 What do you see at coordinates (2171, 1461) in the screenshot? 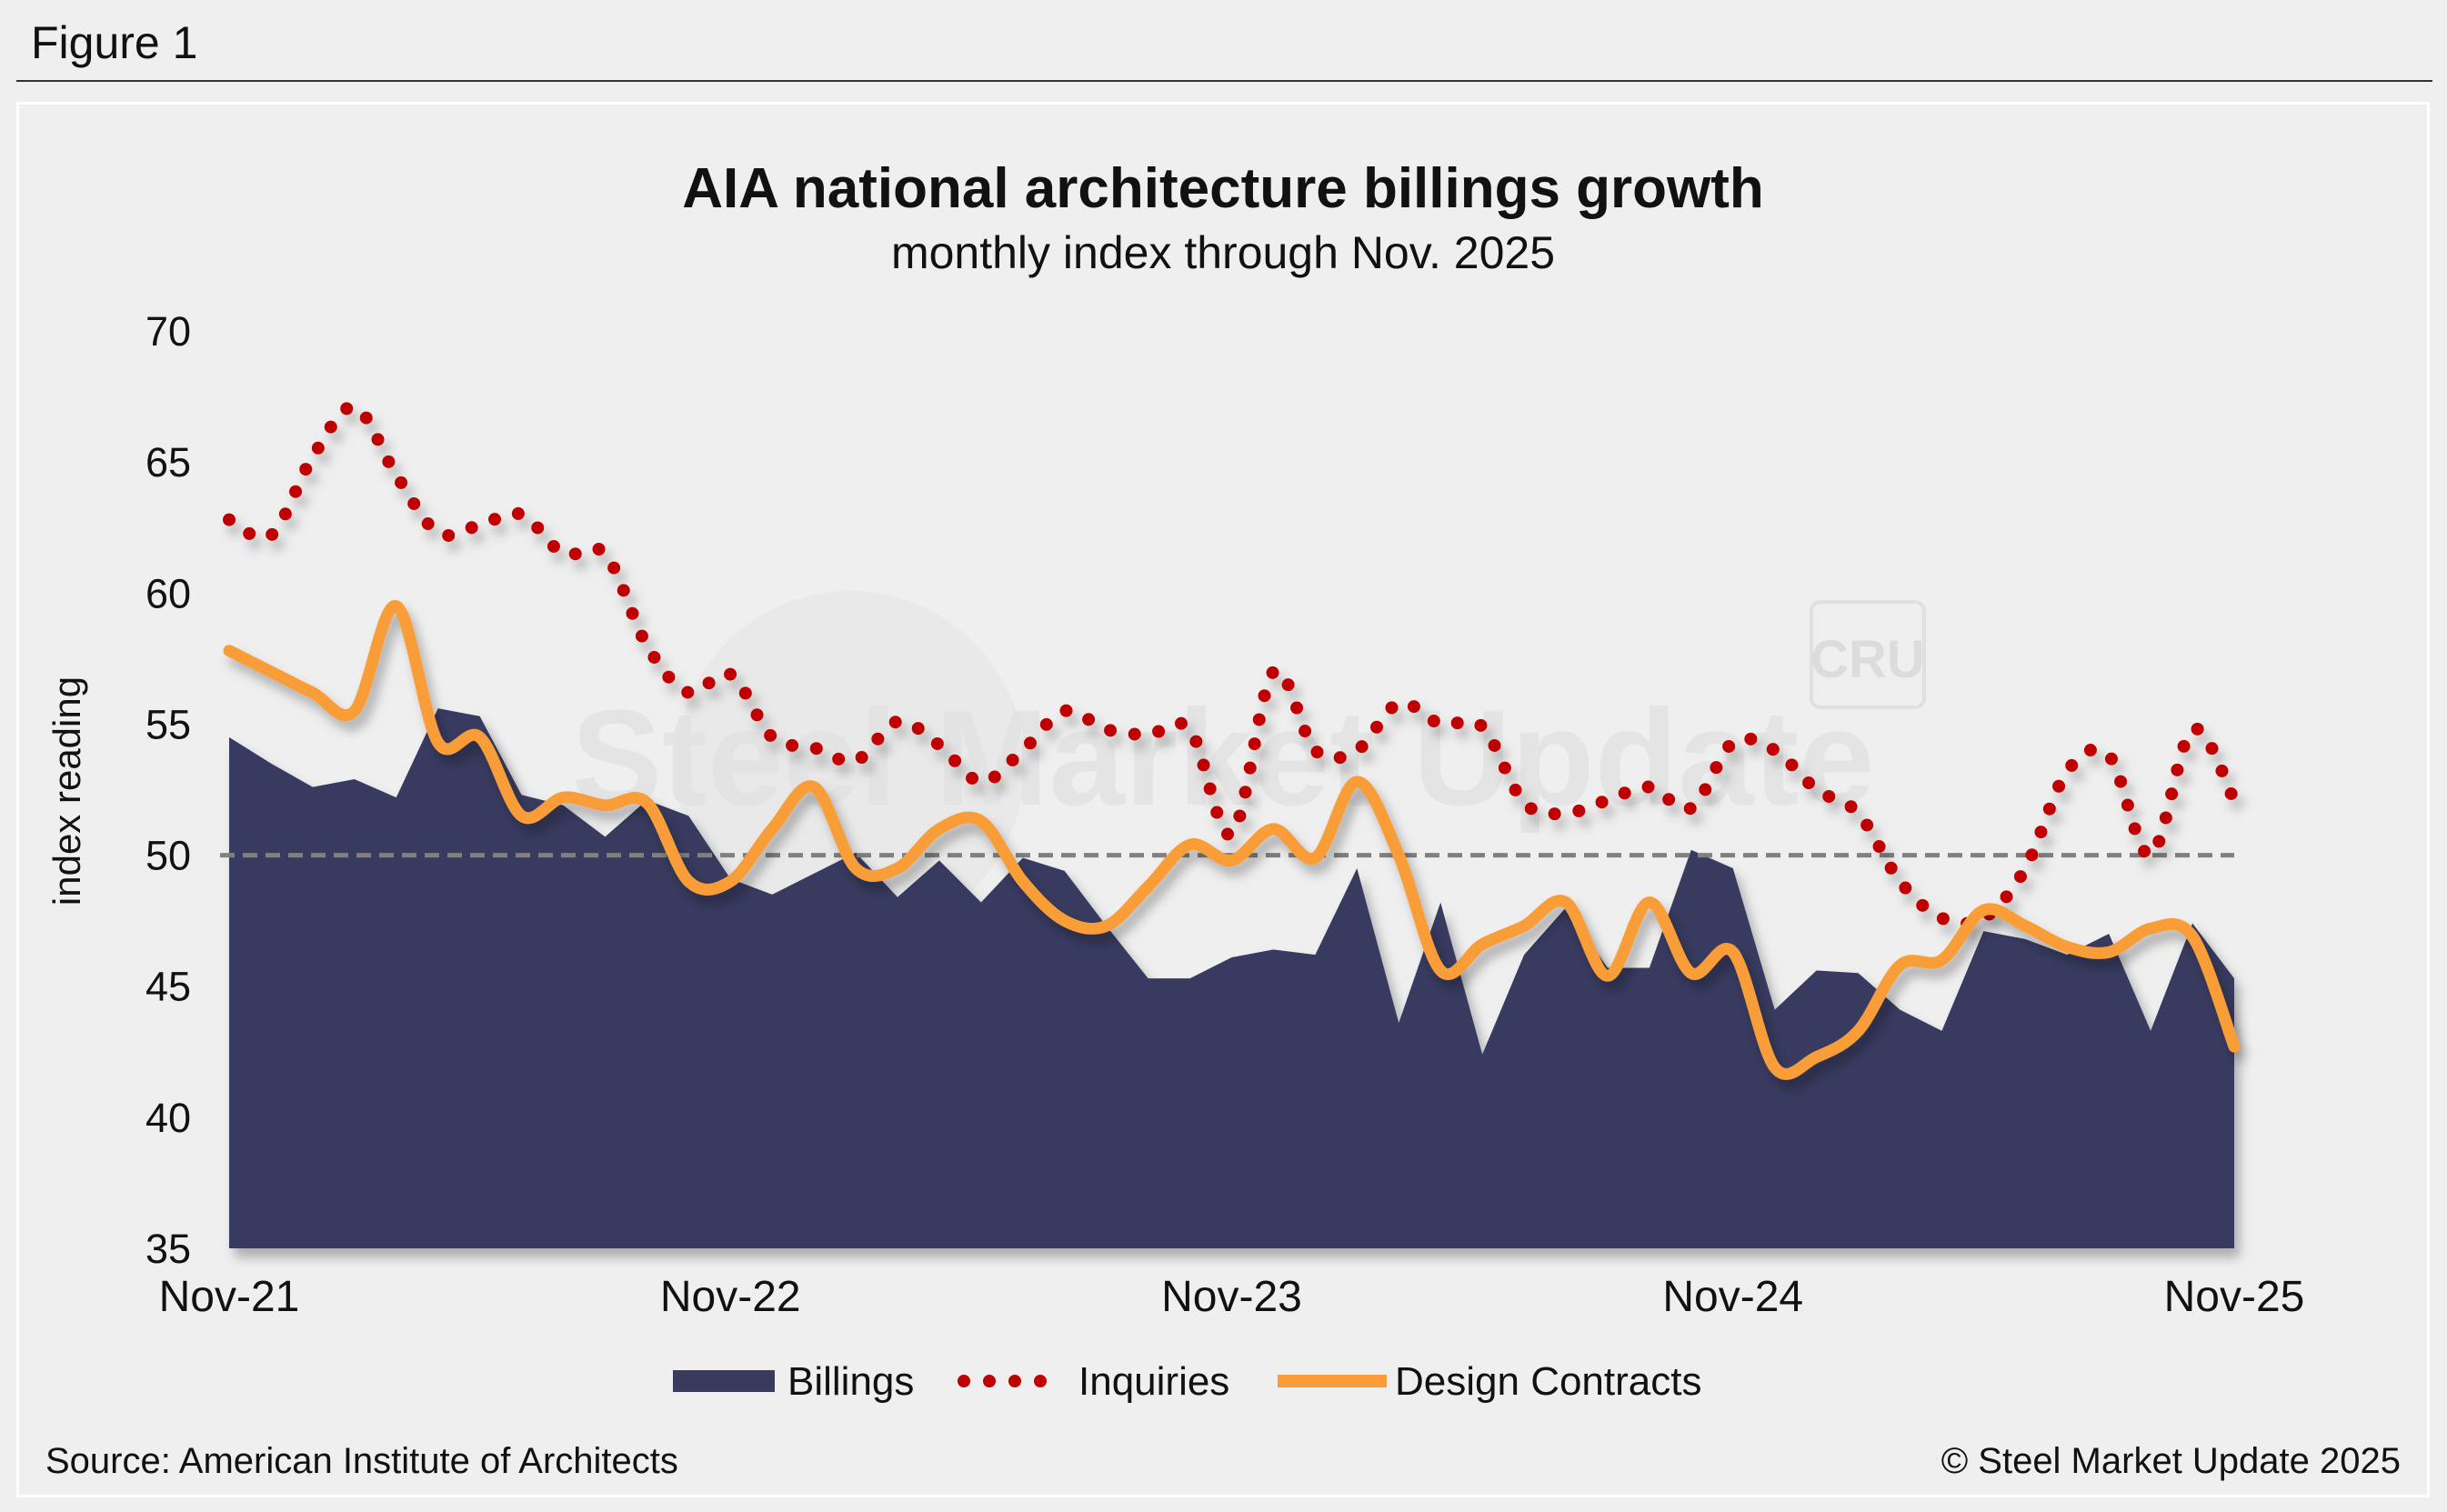
I see `copyright-note: © Steel Market Update 2025` at bounding box center [2171, 1461].